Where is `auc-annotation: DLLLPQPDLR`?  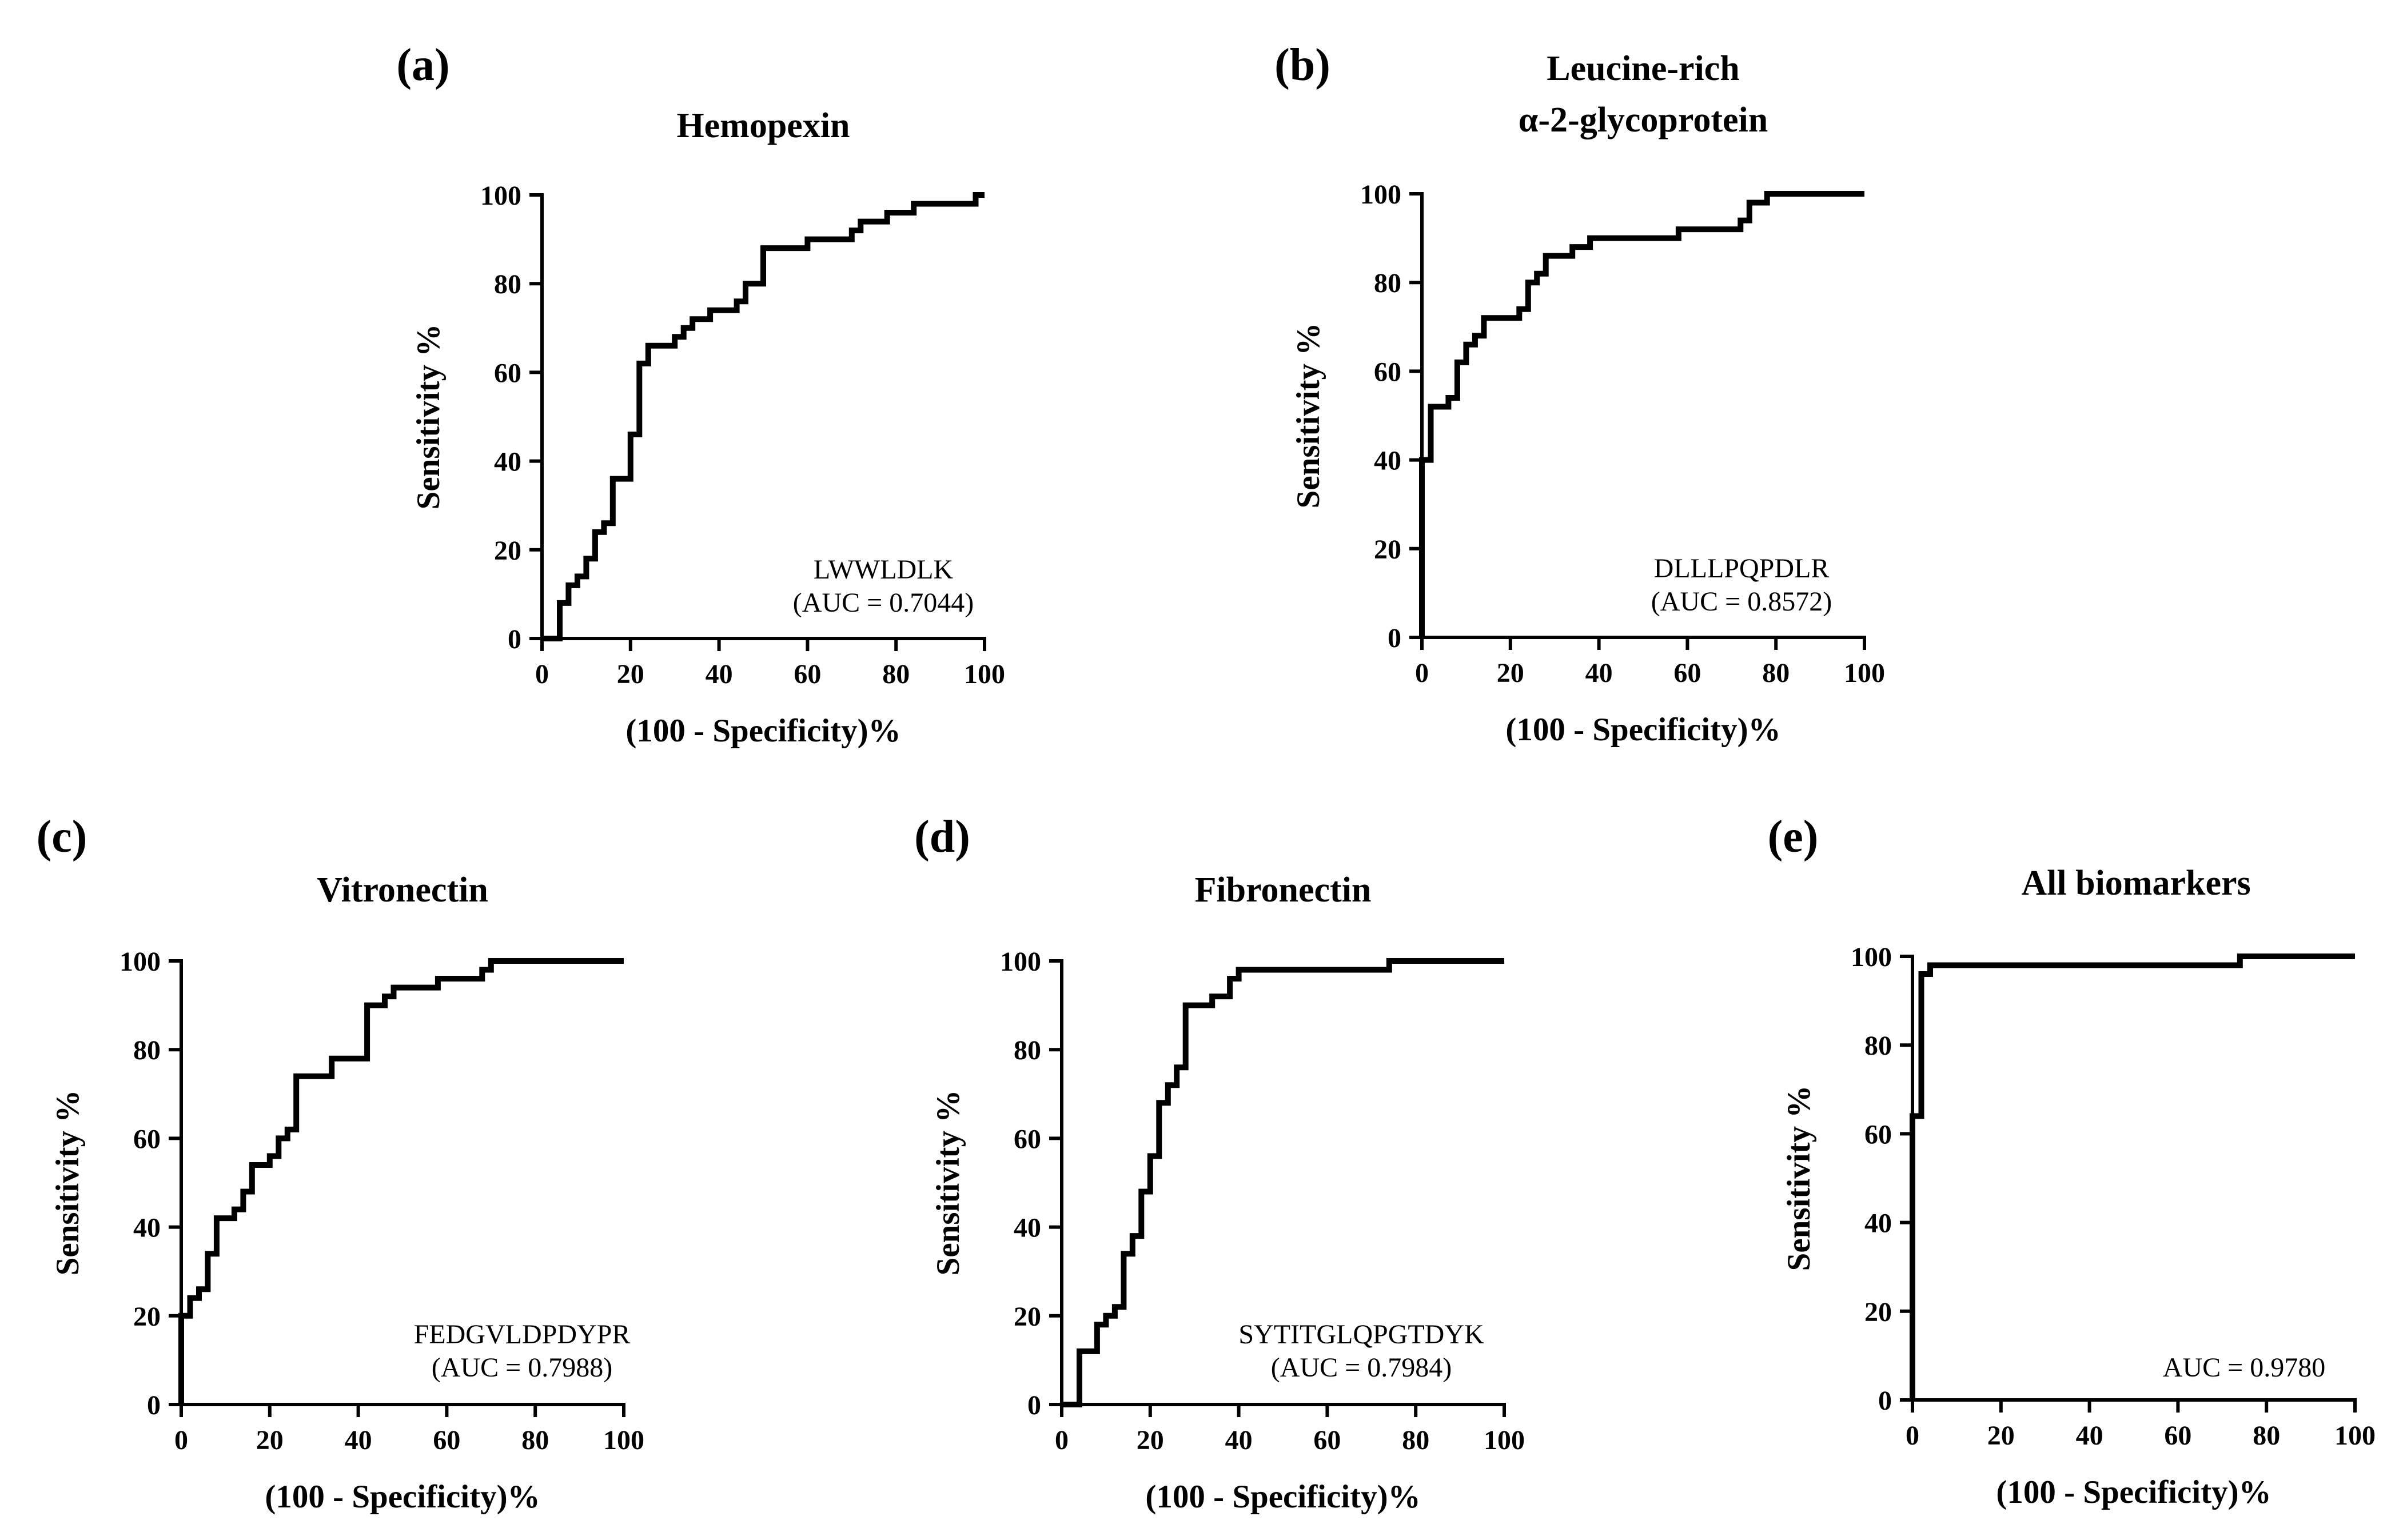
auc-annotation: DLLLPQPDLR is located at coordinates (1742, 568).